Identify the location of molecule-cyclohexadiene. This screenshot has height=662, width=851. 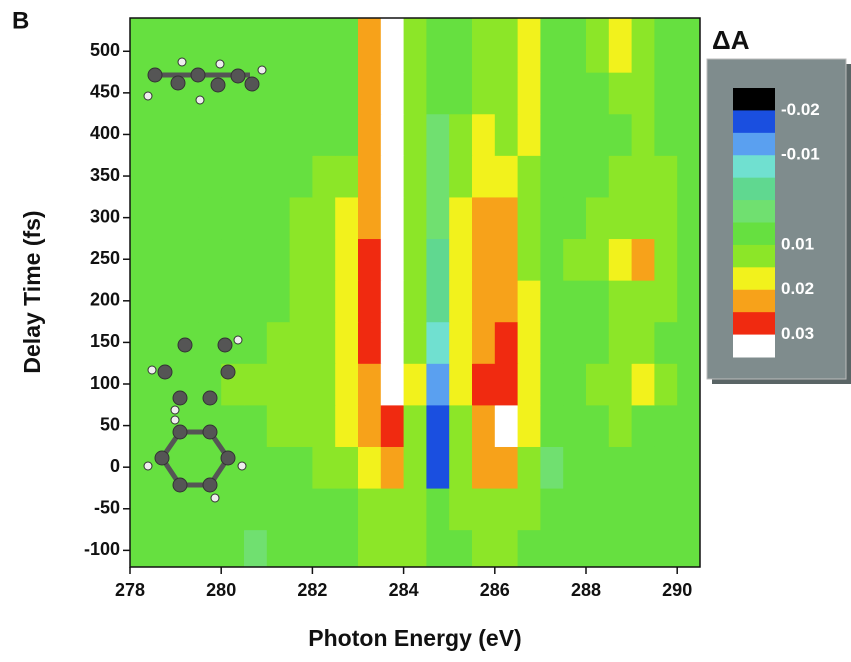
(195, 459).